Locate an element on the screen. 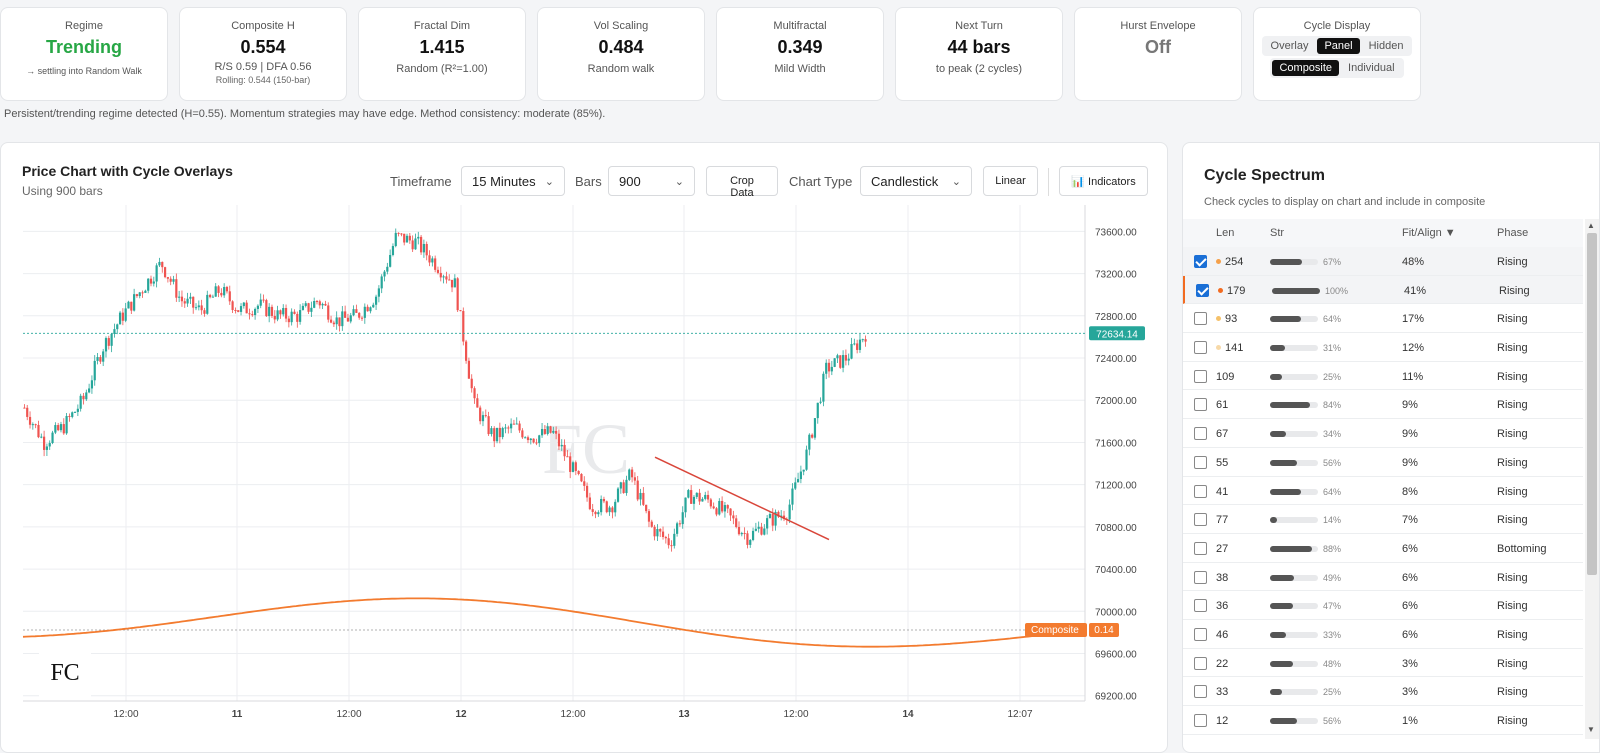  scrollbar-thumb is located at coordinates (1592, 404).